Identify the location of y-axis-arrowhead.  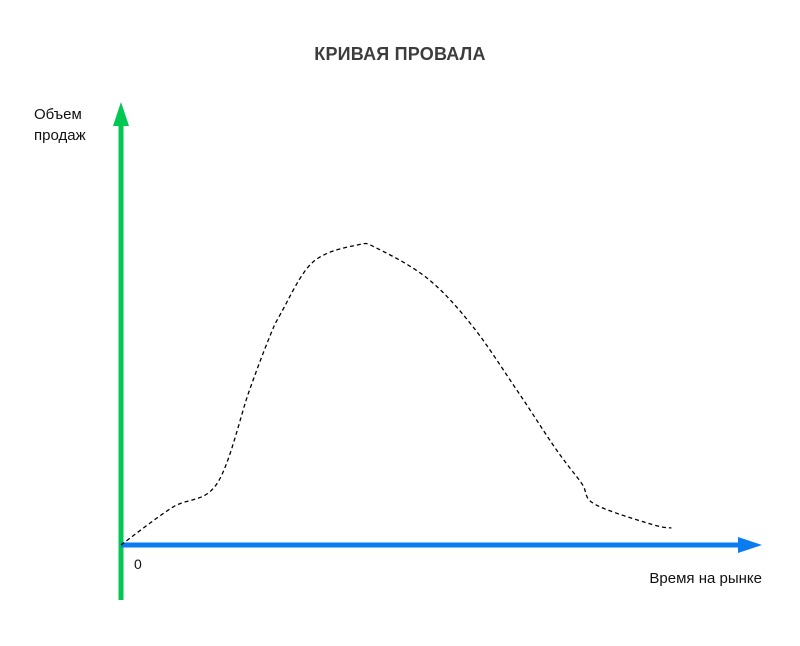
(121, 114).